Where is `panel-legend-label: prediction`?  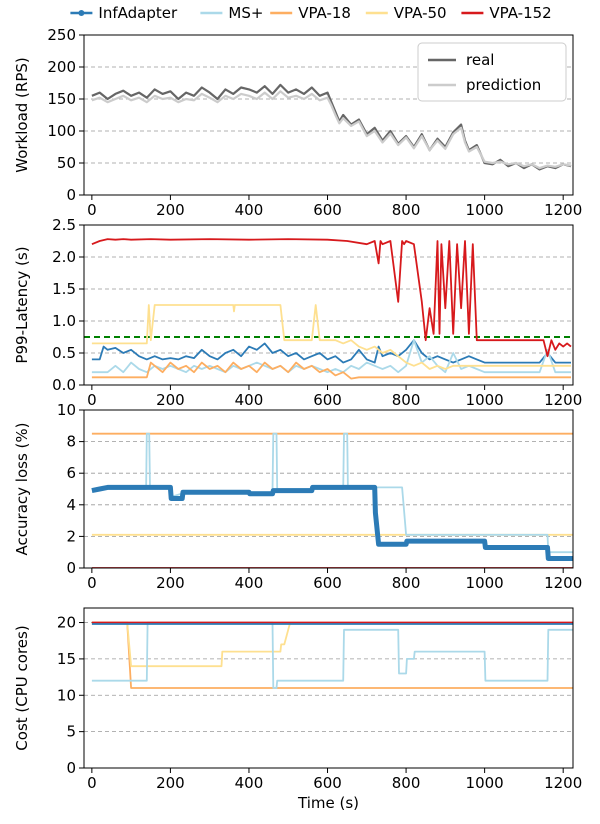 panel-legend-label: prediction is located at coordinates (503, 85).